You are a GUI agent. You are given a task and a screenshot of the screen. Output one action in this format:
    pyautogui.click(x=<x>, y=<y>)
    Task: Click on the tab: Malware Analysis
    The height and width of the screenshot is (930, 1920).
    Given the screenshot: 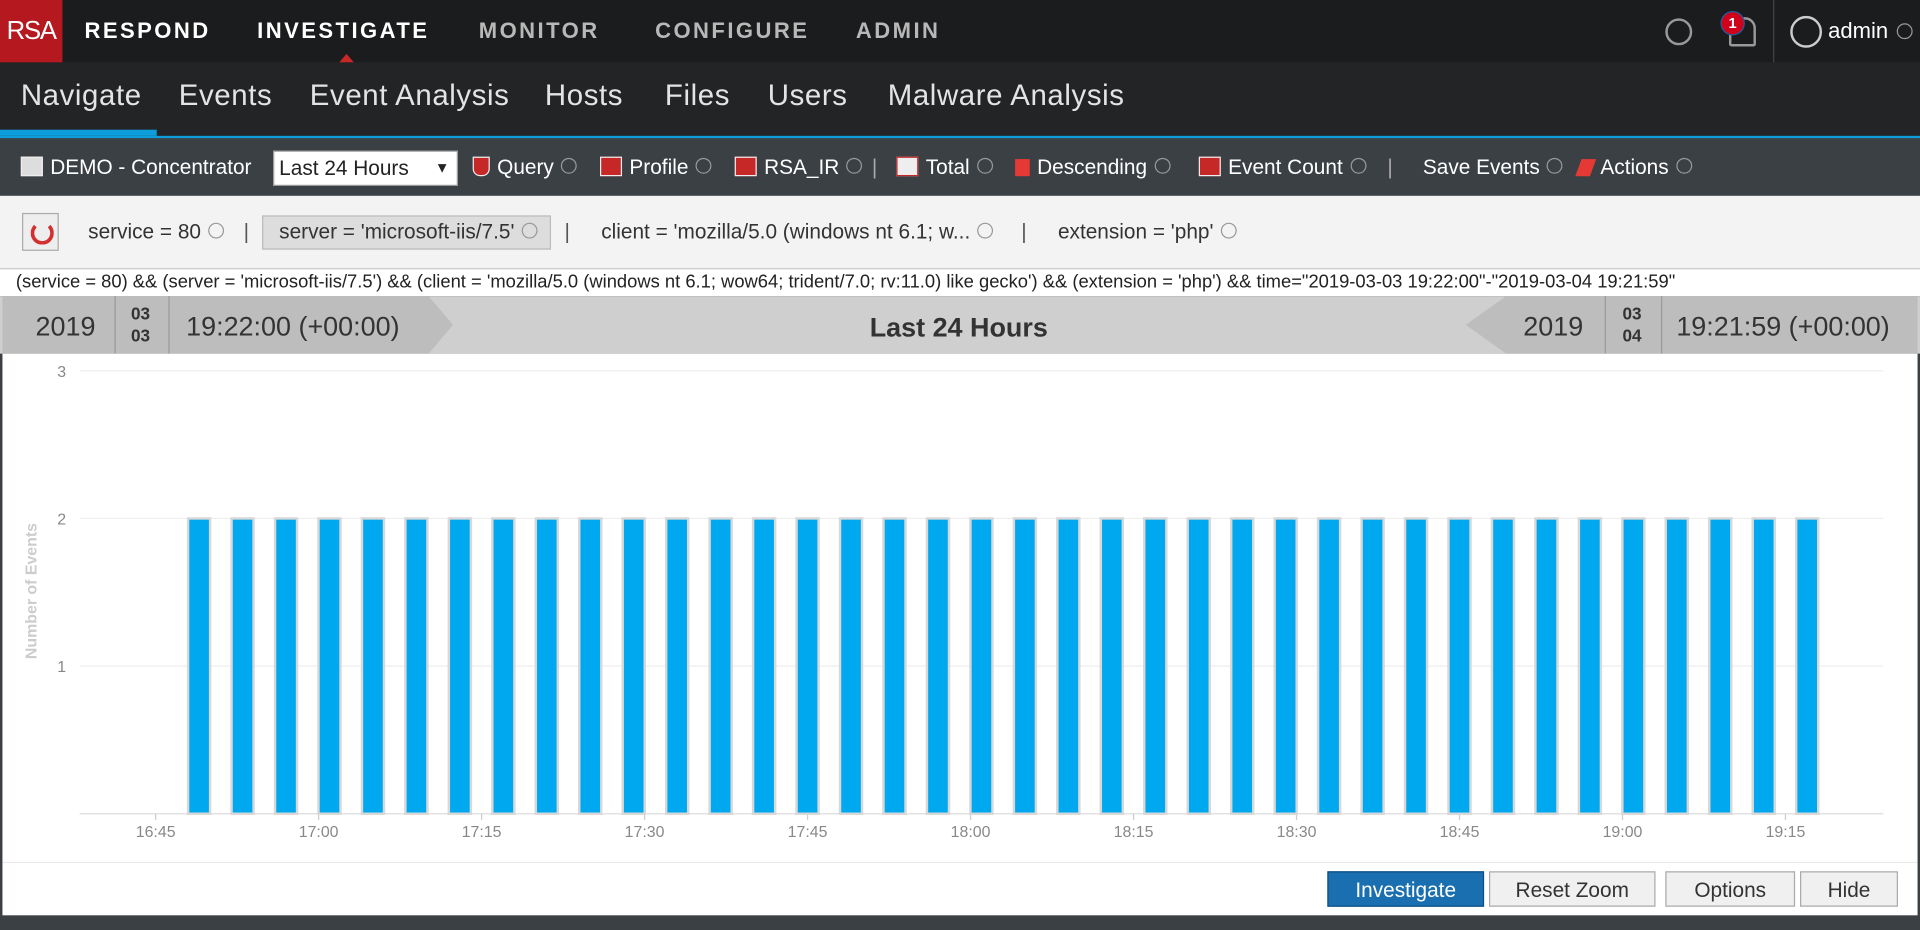 What is the action you would take?
    pyautogui.click(x=1006, y=96)
    